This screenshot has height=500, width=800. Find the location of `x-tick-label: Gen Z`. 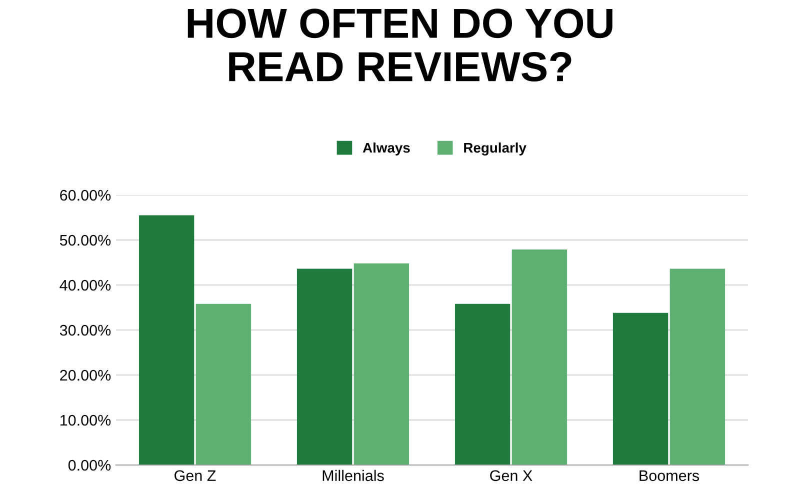

x-tick-label: Gen Z is located at coordinates (195, 476).